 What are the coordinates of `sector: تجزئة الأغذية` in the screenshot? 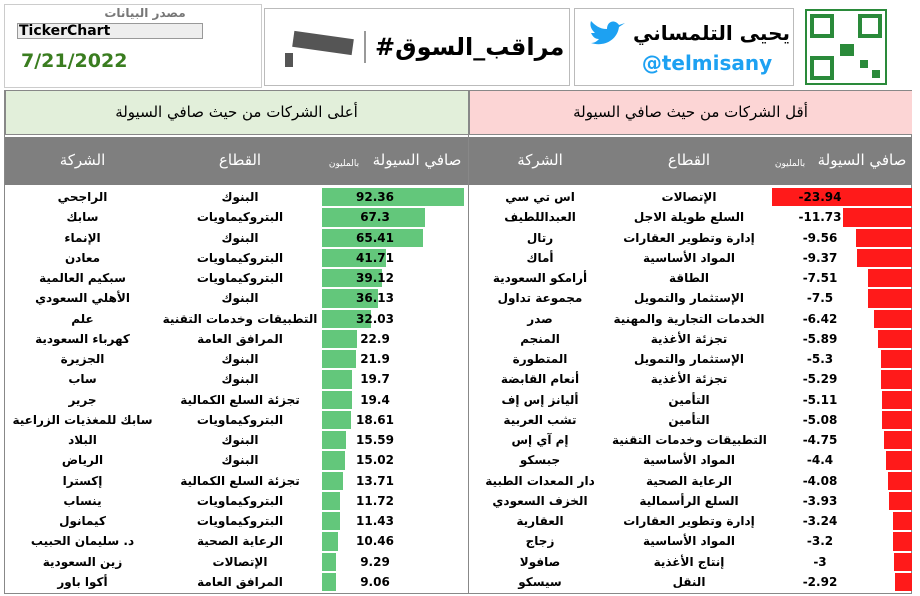 It's located at (689, 379).